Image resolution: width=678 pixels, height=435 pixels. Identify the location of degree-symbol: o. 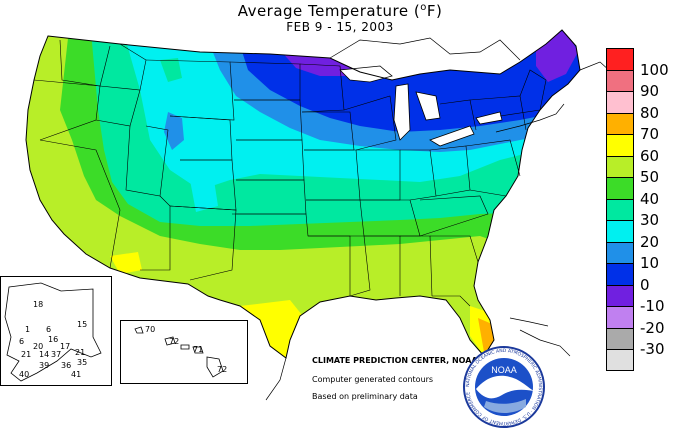
(423, 7).